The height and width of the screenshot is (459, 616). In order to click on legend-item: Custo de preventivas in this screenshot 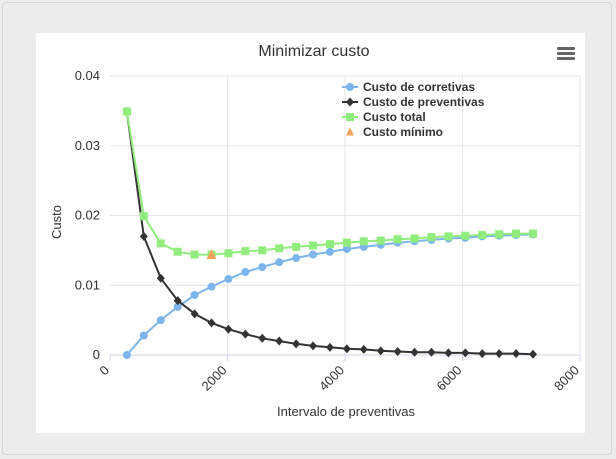, I will do `click(413, 102)`.